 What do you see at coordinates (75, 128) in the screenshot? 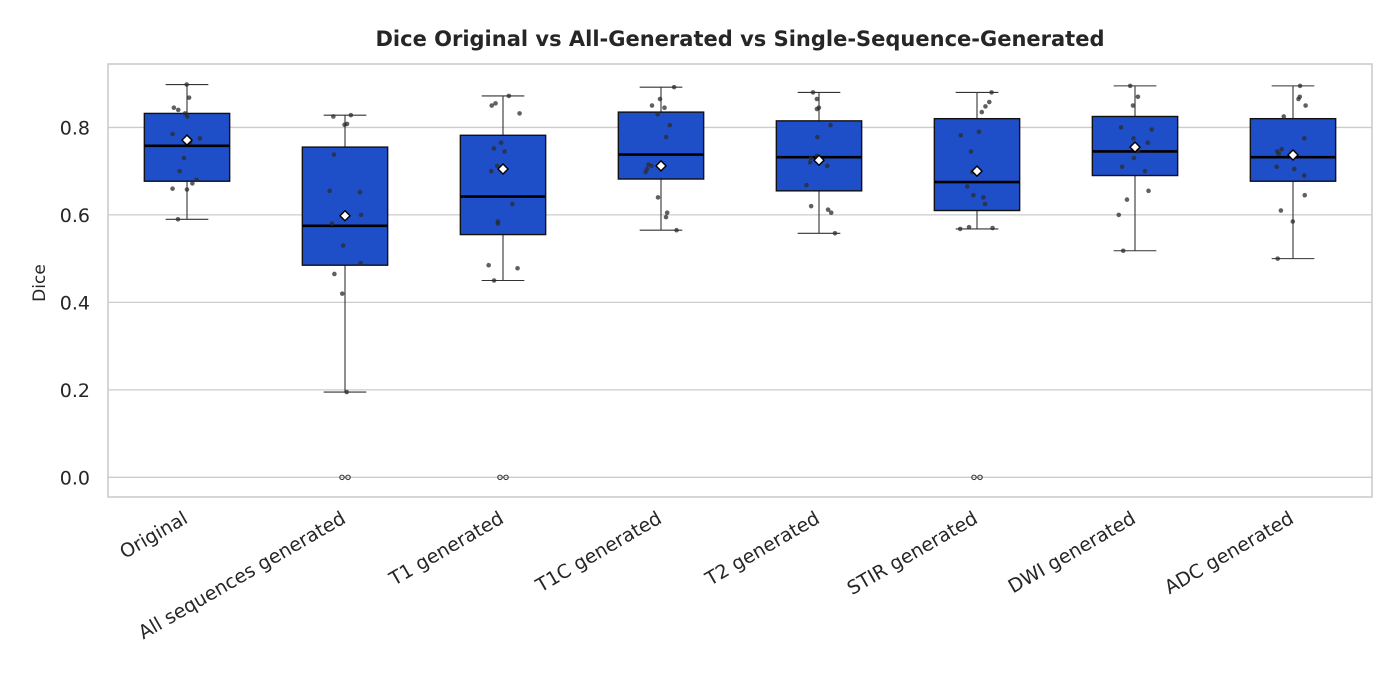
I see `y-tick-label: 0.8` at bounding box center [75, 128].